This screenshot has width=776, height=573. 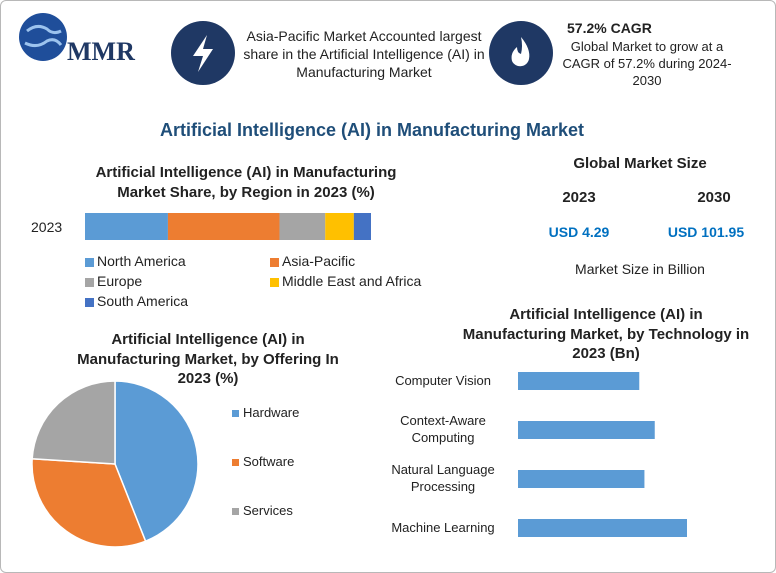 I want to click on legend-label: North America, so click(x=141, y=261).